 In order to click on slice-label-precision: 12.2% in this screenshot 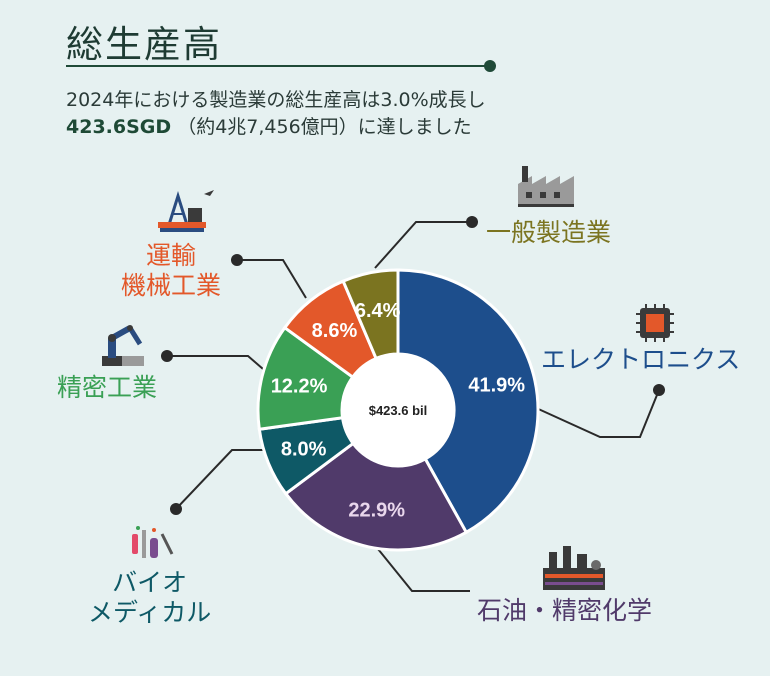, I will do `click(299, 386)`.